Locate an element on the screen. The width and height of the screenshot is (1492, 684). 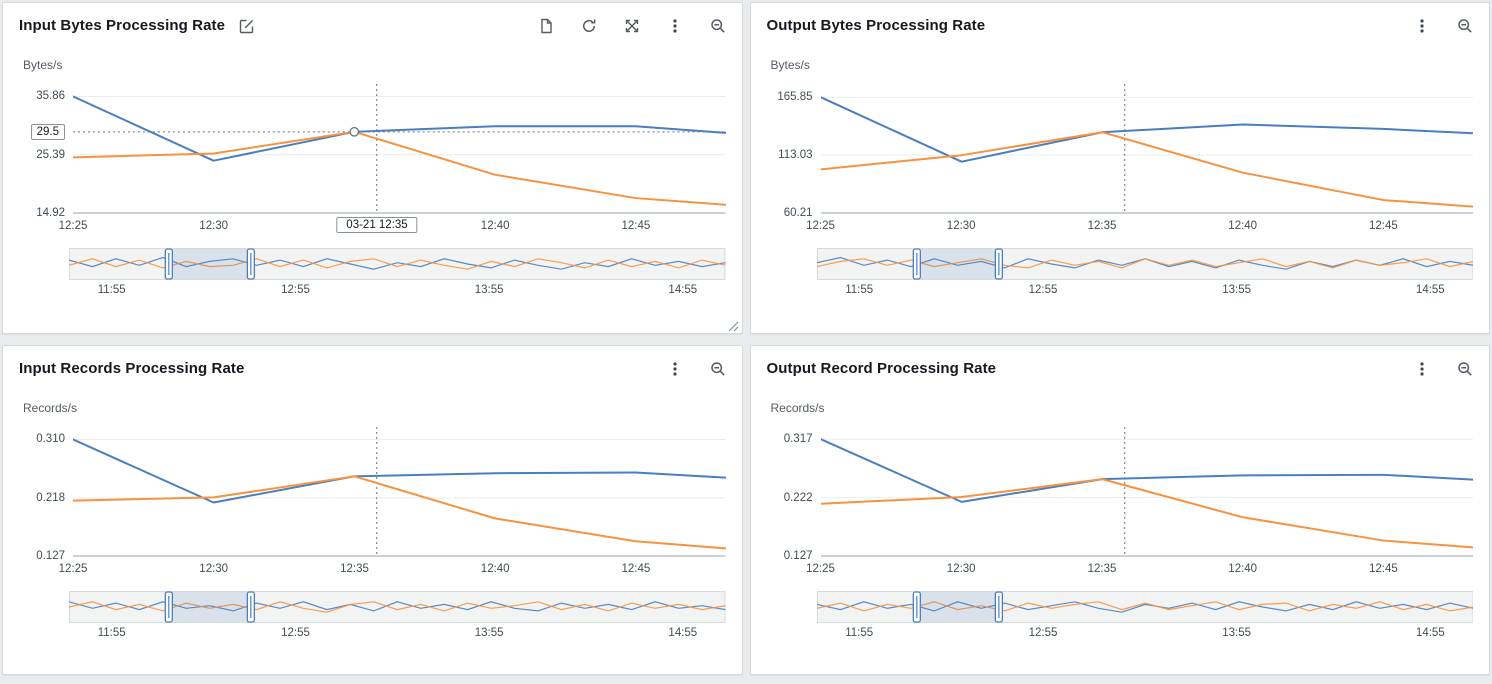
edit-icon is located at coordinates (247, 26).